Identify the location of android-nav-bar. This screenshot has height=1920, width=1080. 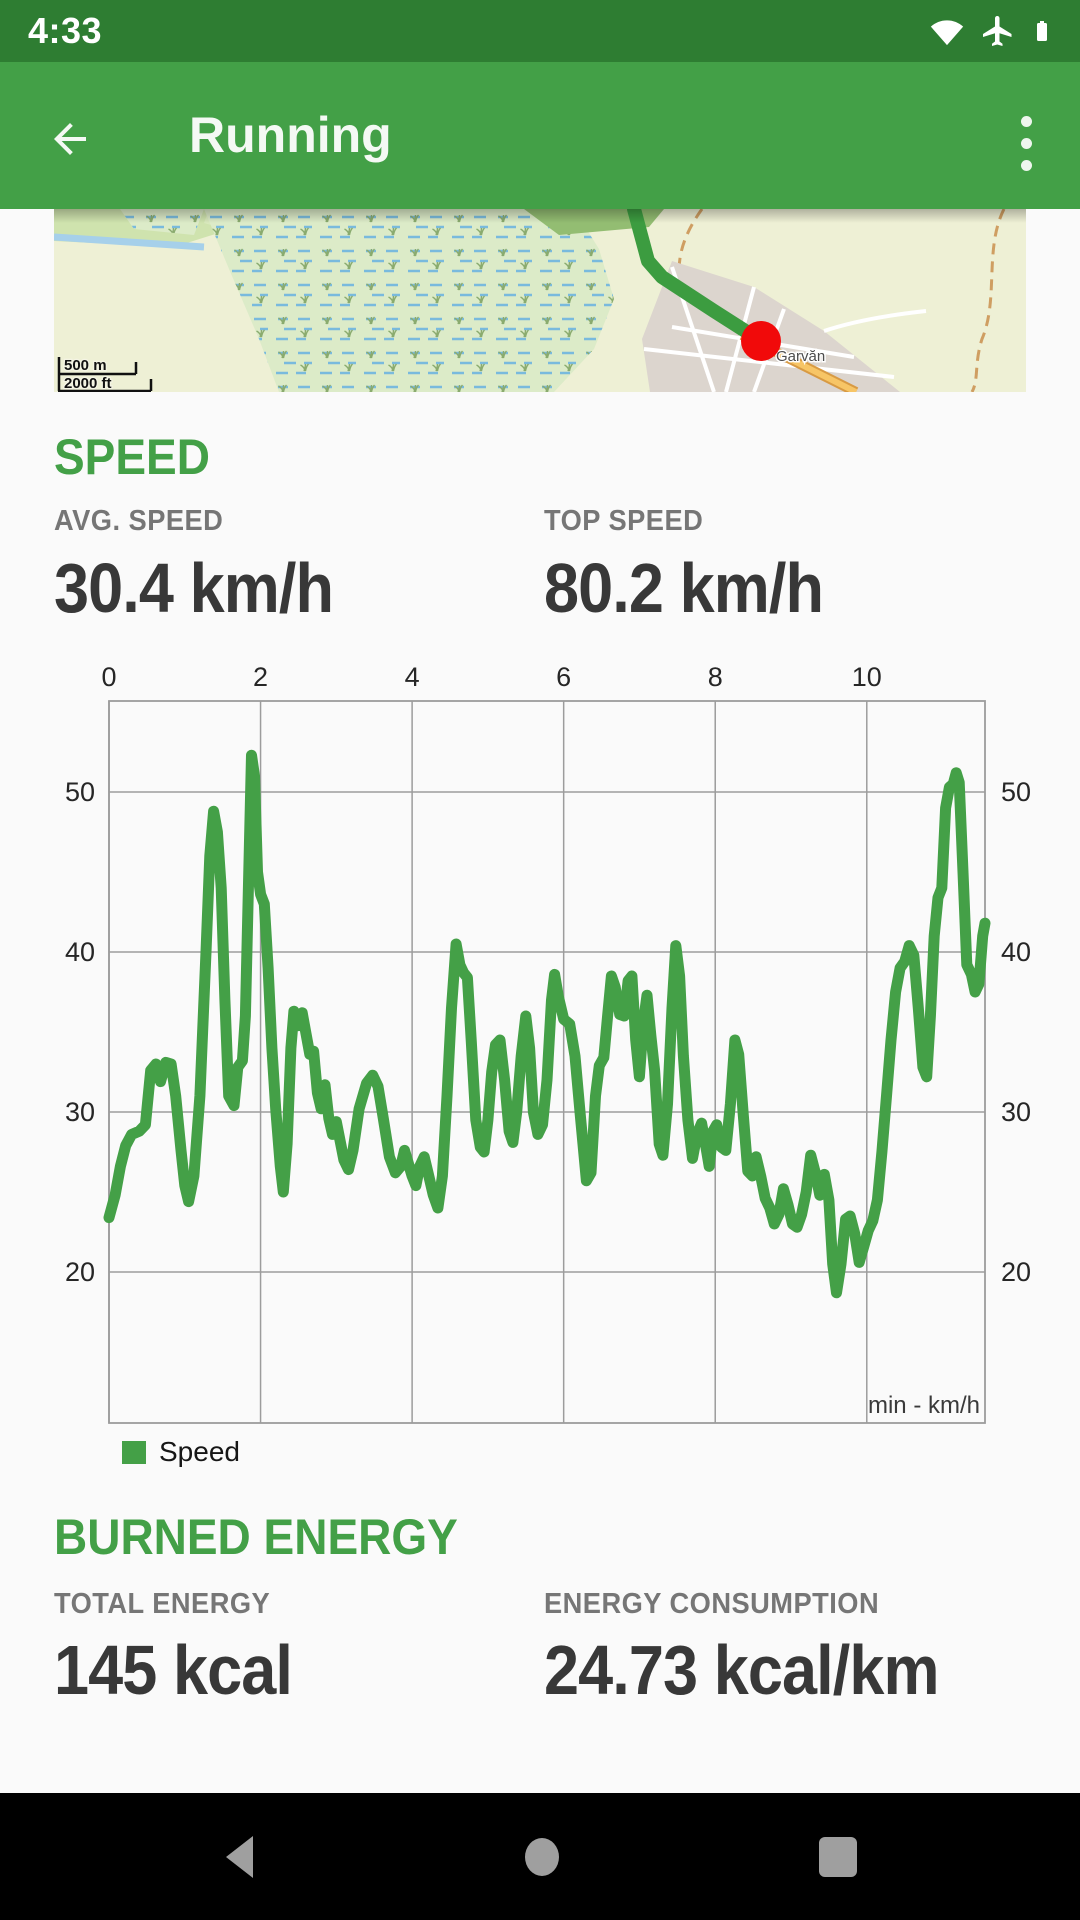
(540, 1856).